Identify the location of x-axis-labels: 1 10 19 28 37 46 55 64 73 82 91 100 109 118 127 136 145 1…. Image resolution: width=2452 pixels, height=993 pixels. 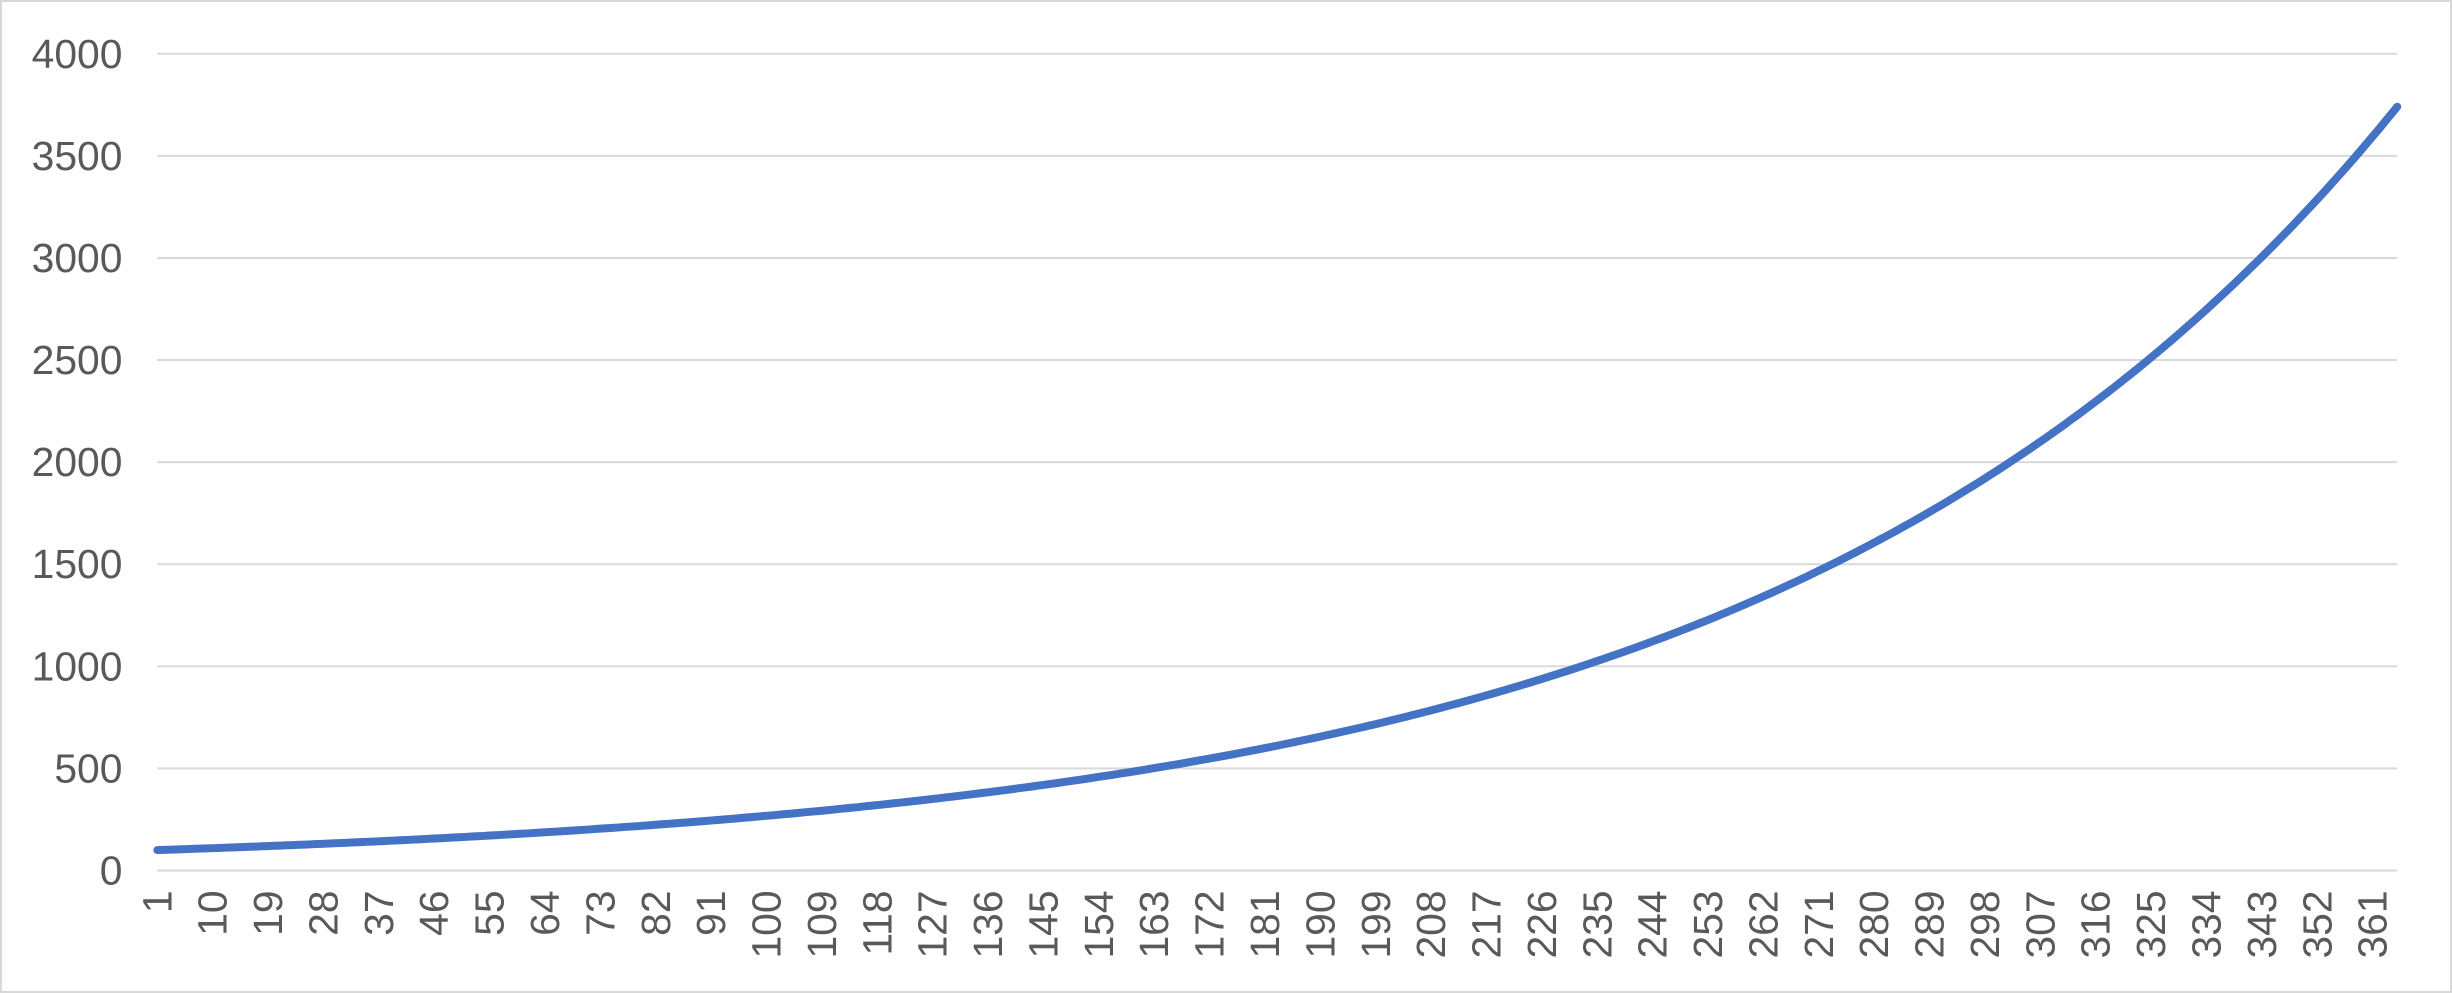
(1264, 924).